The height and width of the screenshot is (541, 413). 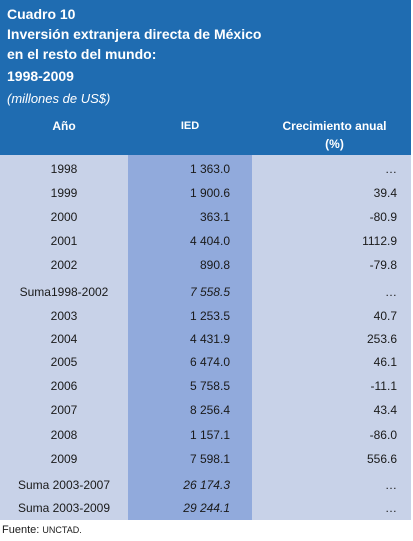 What do you see at coordinates (209, 193) in the screenshot?
I see `cell-ied: 1 900.6` at bounding box center [209, 193].